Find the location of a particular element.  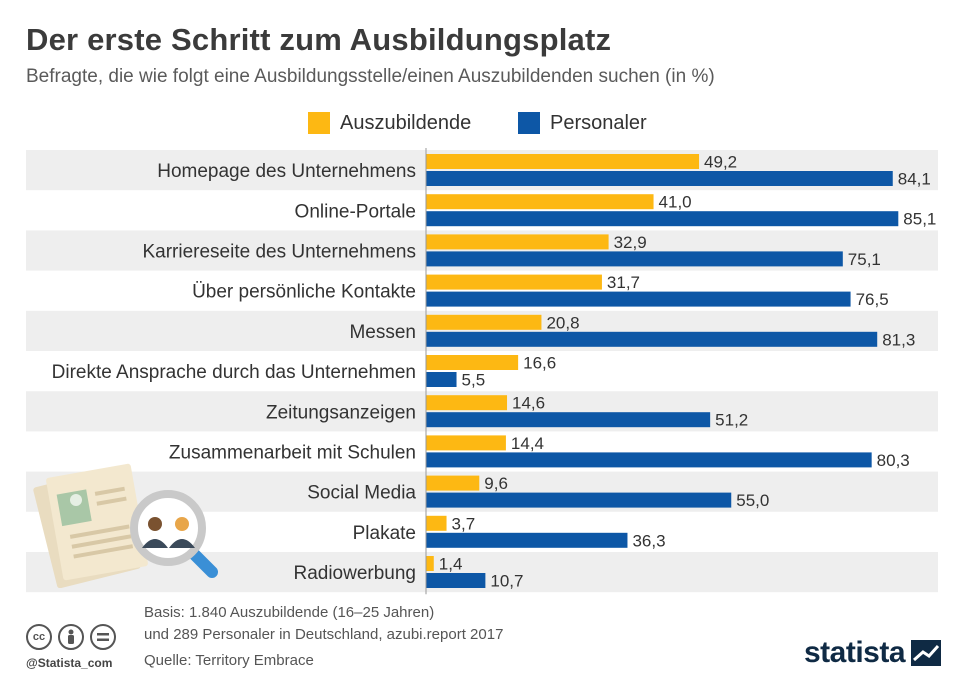

legend-item-auszubildende: Auszubildende is located at coordinates (389, 123).